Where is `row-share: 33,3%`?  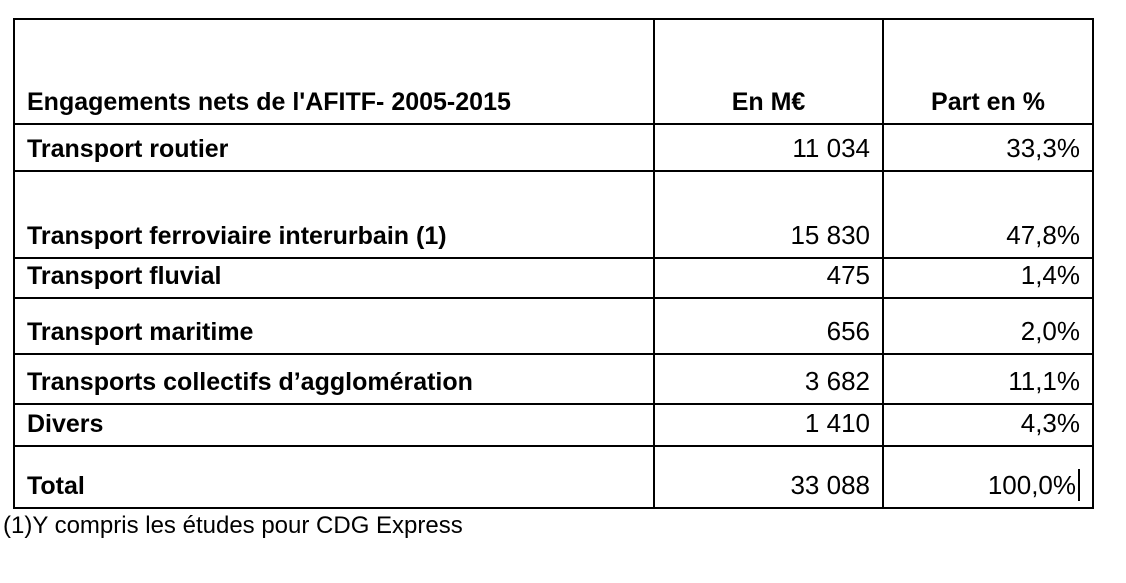 row-share: 33,3% is located at coordinates (988, 147).